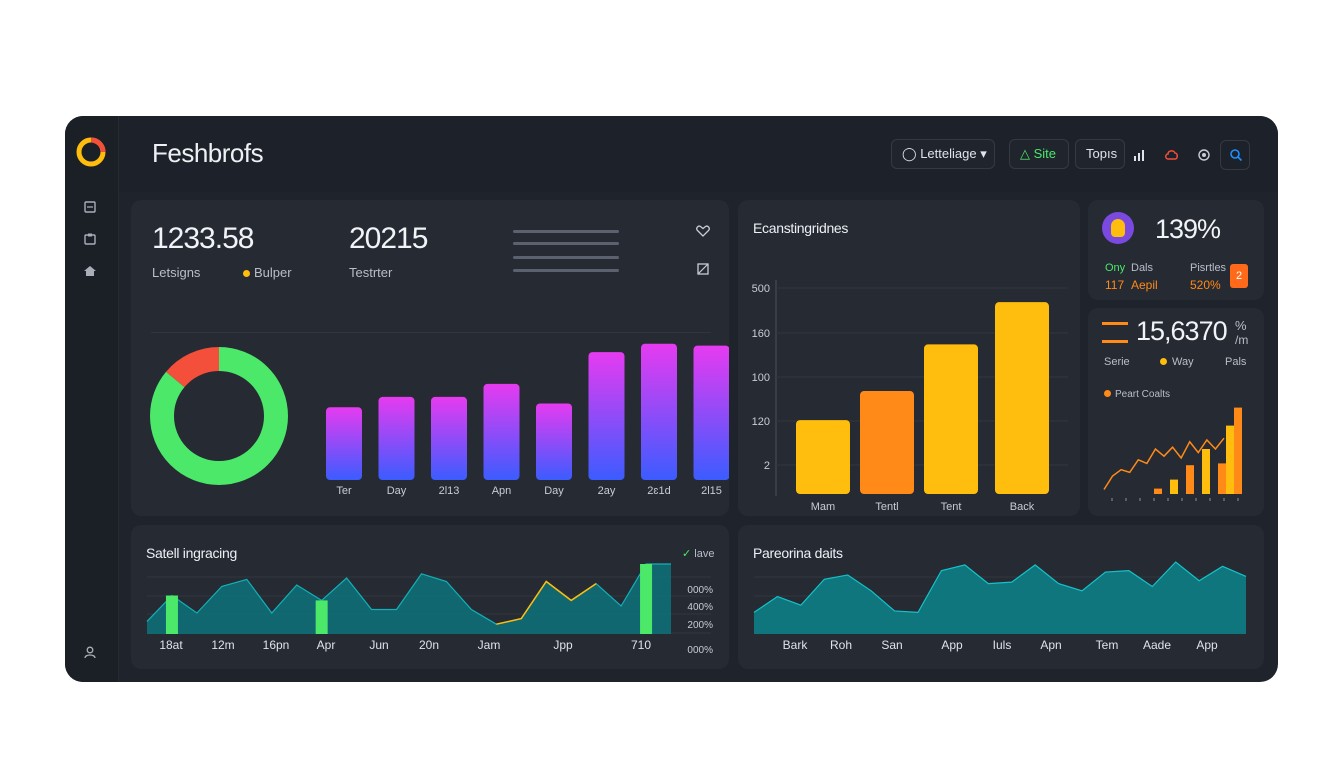 The width and height of the screenshot is (1344, 768). What do you see at coordinates (1115, 323) in the screenshot?
I see `accent-line` at bounding box center [1115, 323].